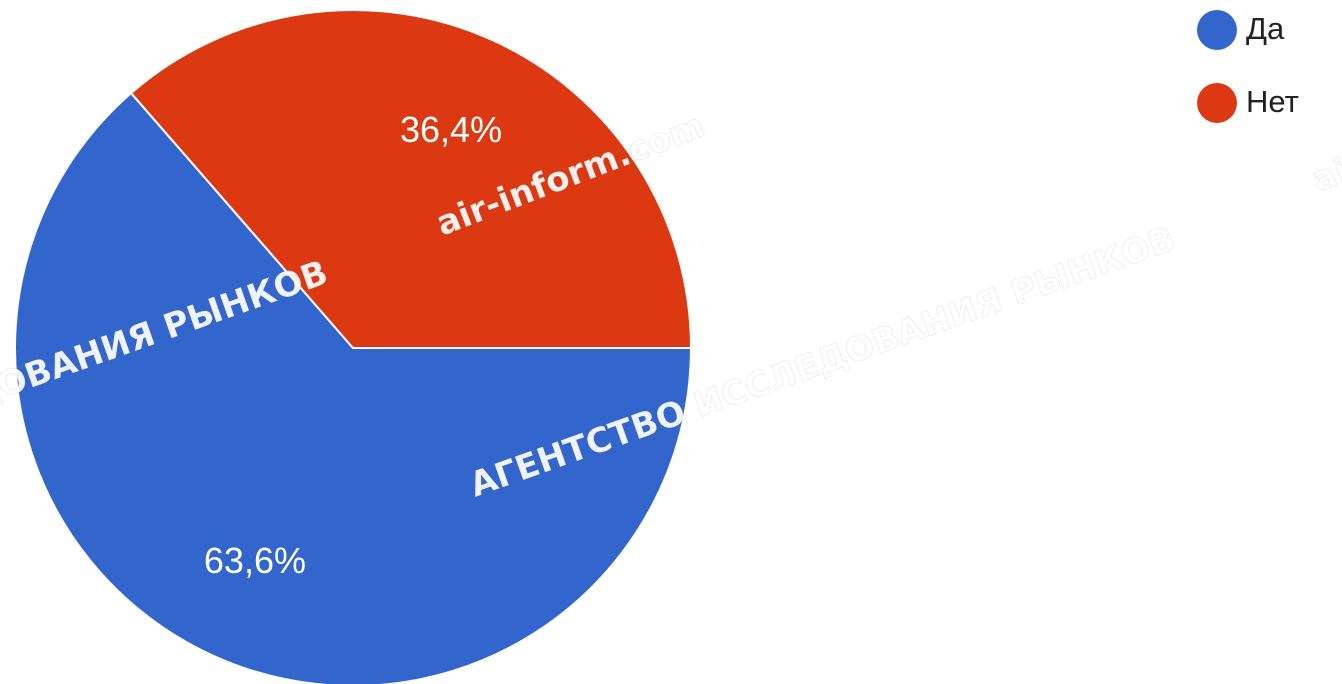 The height and width of the screenshot is (684, 1342). What do you see at coordinates (255, 560) in the screenshot?
I see `value-label: 63,6%` at bounding box center [255, 560].